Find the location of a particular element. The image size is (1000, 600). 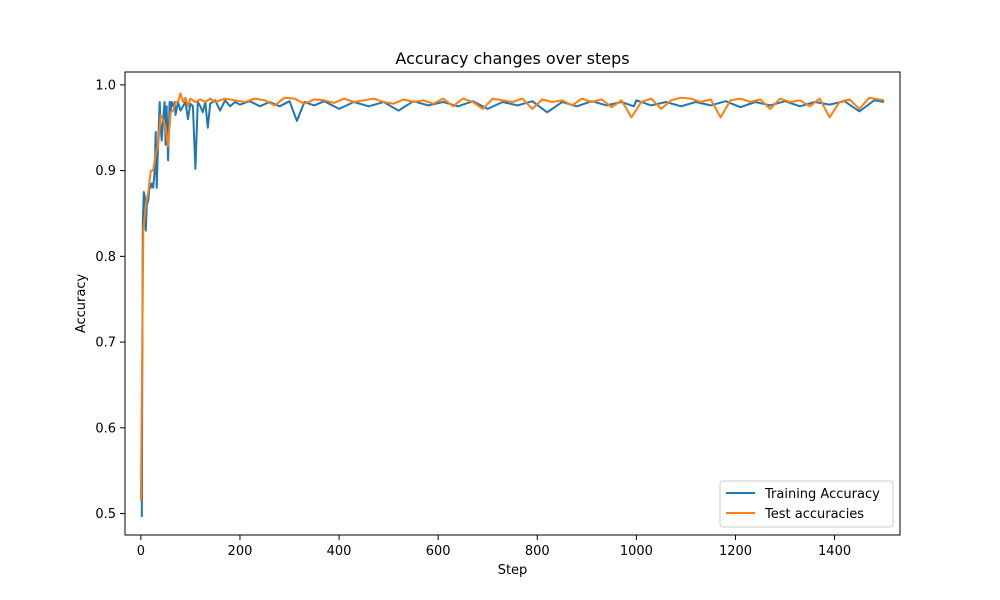

x-tick-label: 400 is located at coordinates (339, 551).